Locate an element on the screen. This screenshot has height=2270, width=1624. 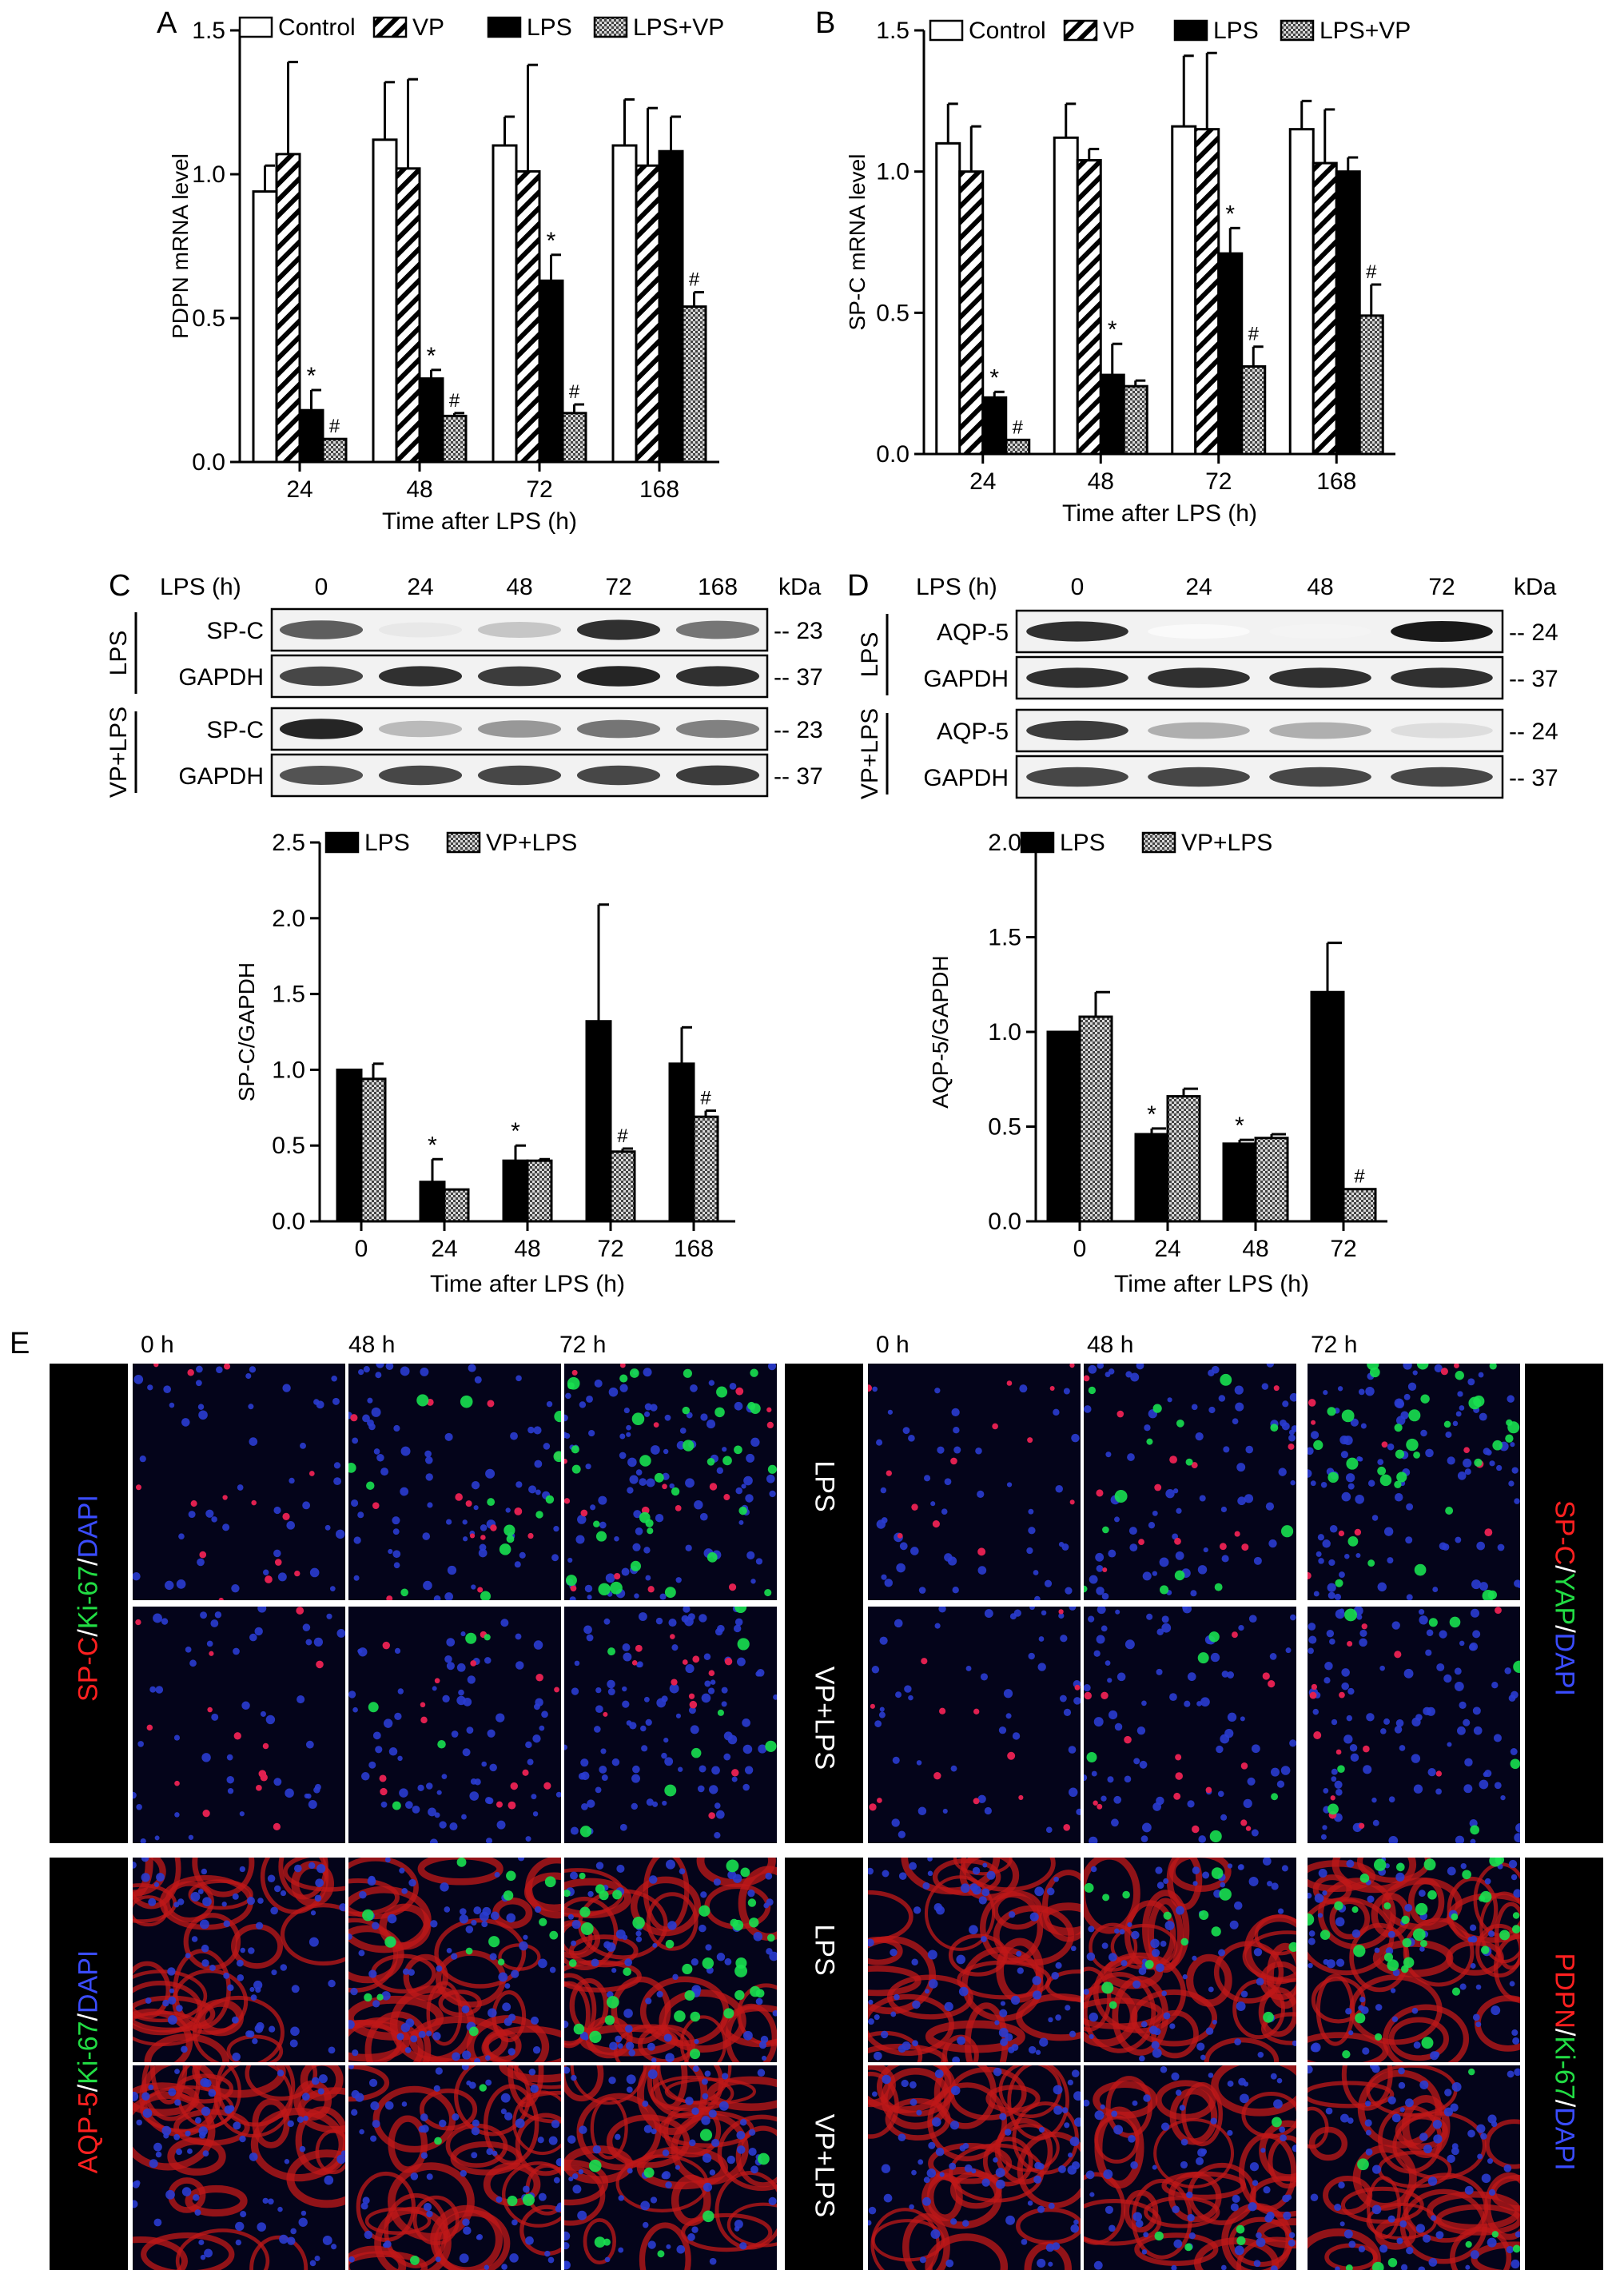
y-axis-label: PDPN mRNA level is located at coordinates (181, 246).